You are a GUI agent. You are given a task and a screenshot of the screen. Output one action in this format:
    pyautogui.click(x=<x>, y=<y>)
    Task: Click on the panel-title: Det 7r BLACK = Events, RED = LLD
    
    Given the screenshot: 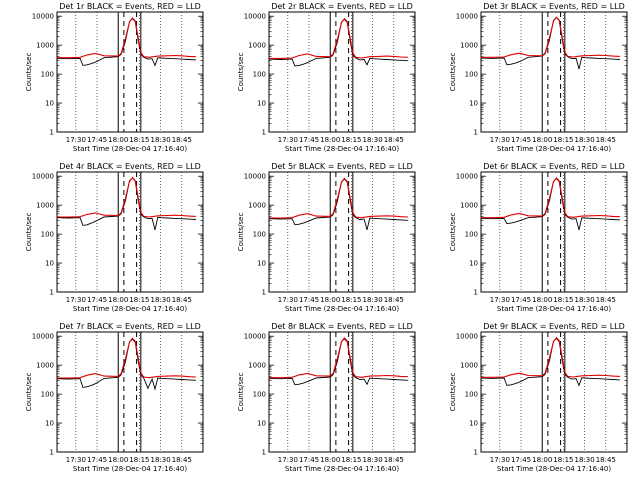 What is the action you would take?
    pyautogui.click(x=130, y=326)
    